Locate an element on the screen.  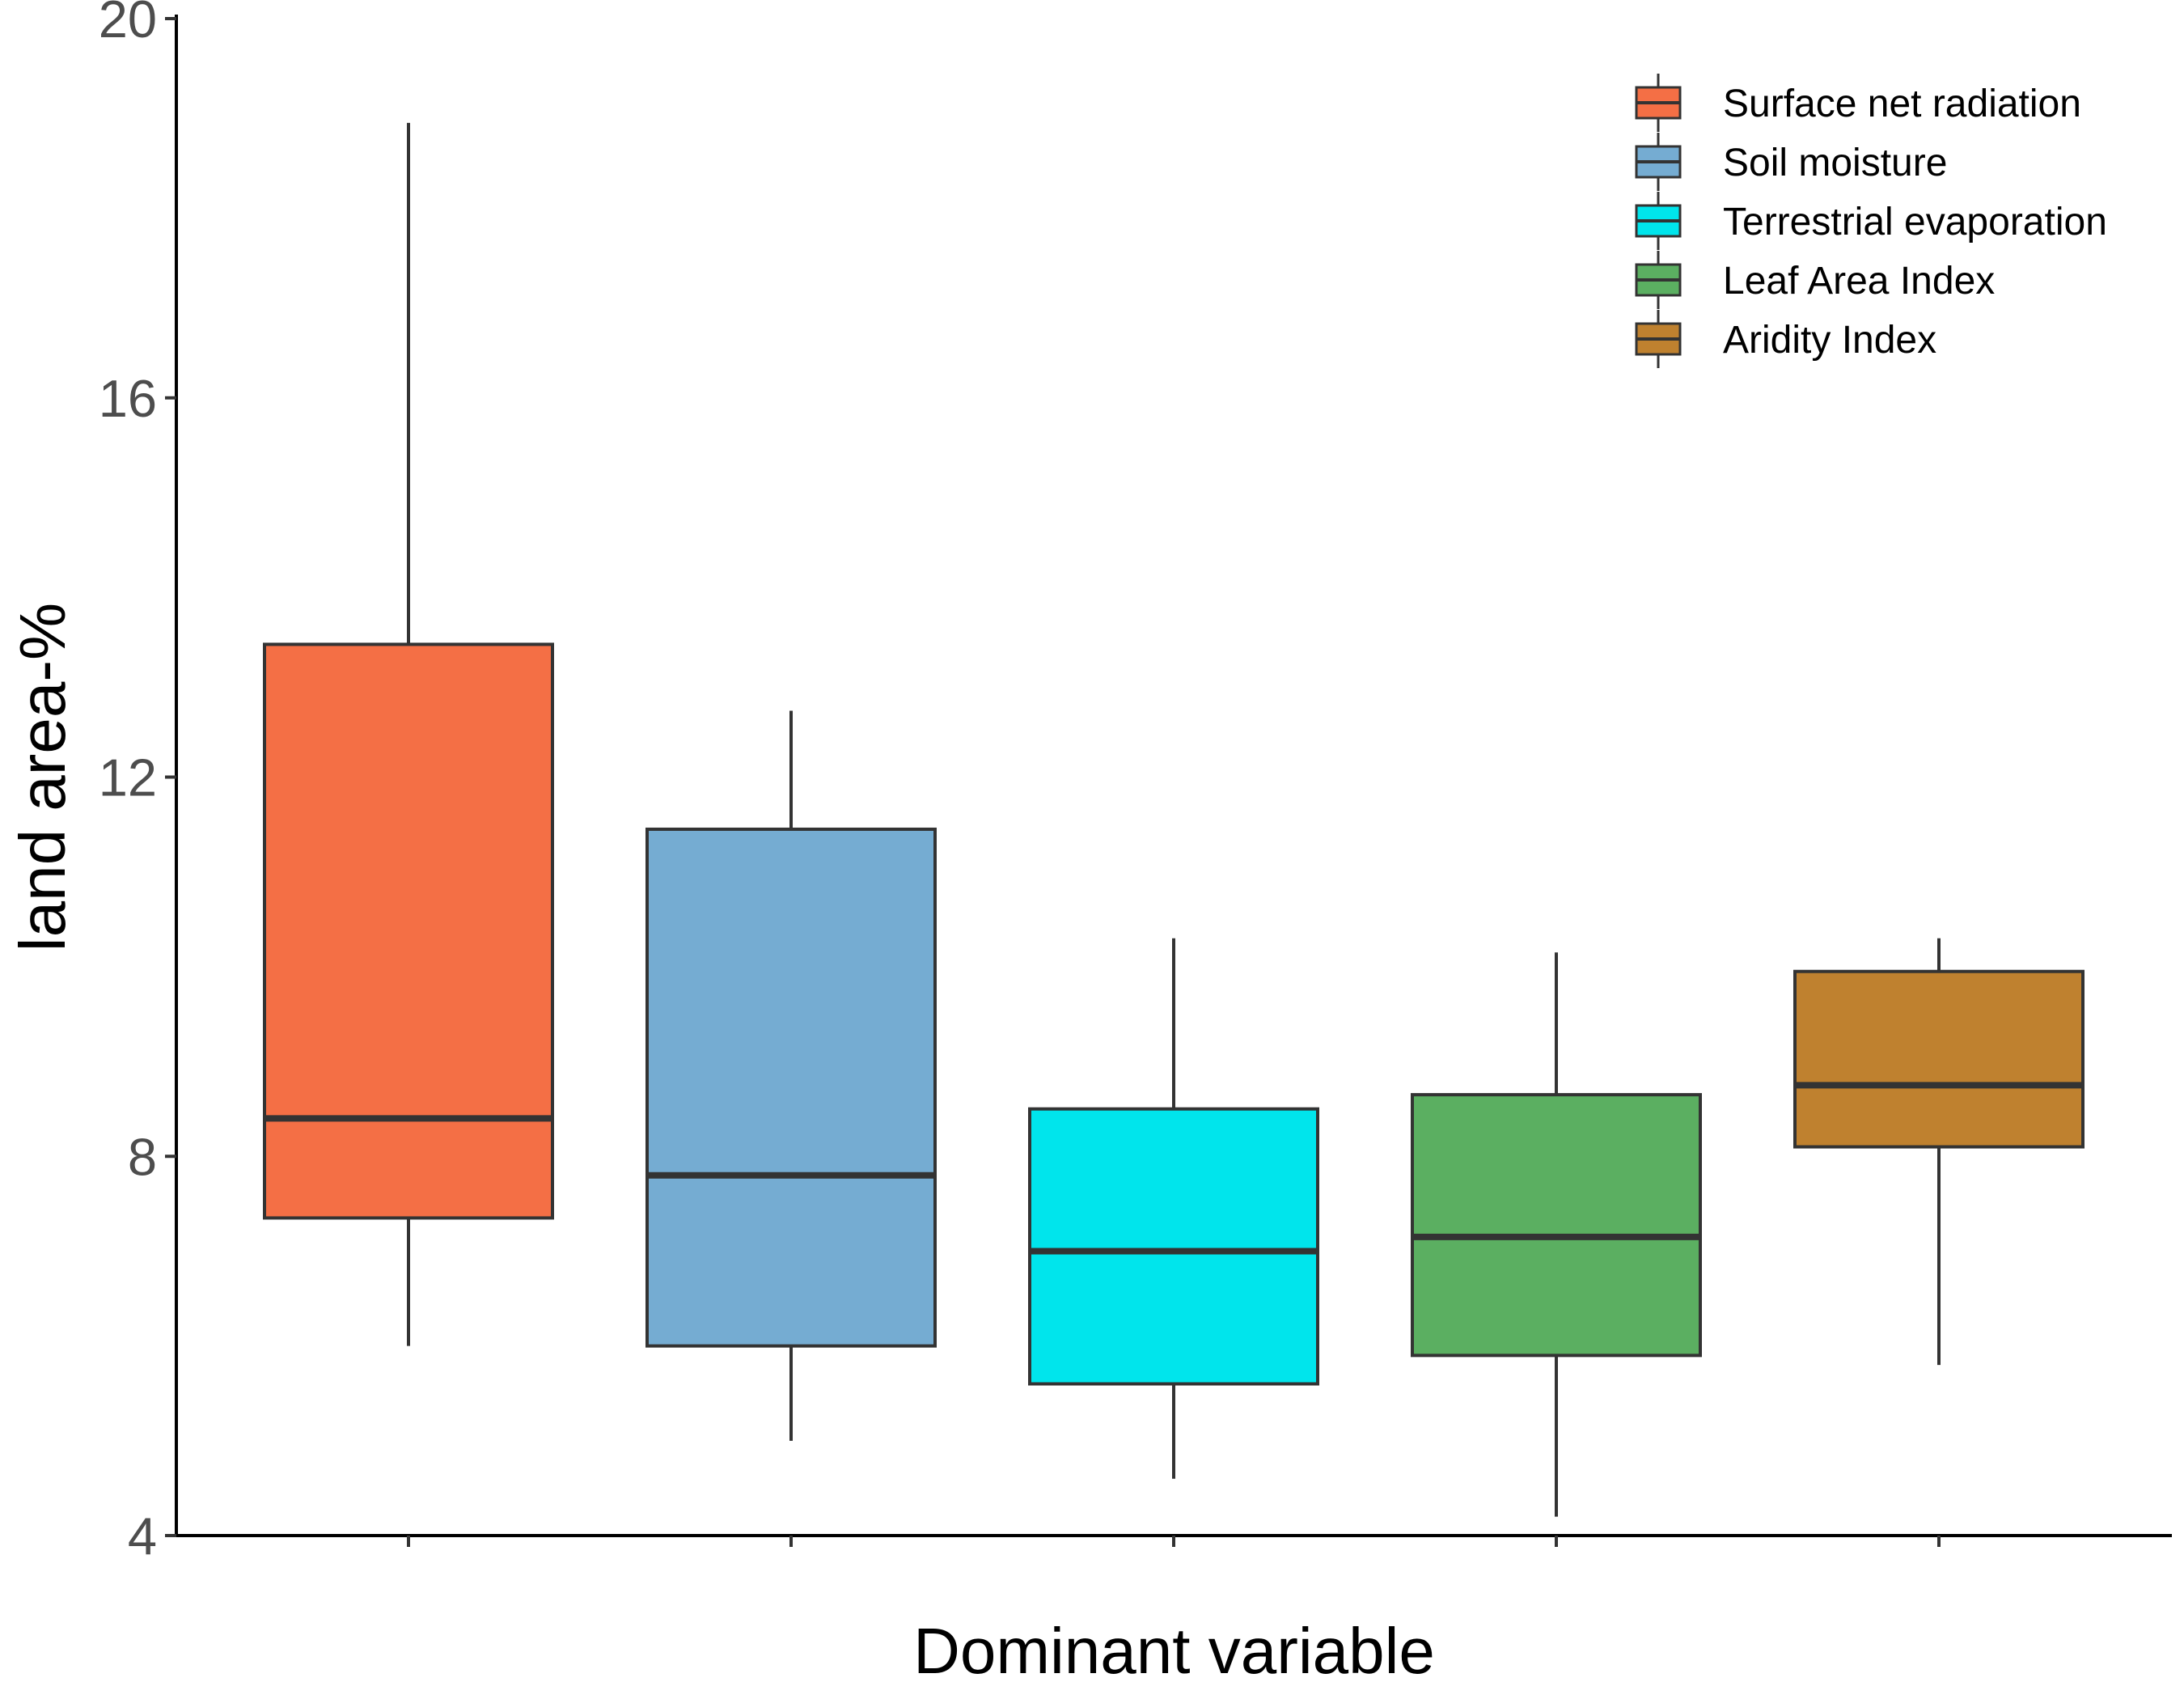
y-tick-label: 20 is located at coordinates (128, 24).